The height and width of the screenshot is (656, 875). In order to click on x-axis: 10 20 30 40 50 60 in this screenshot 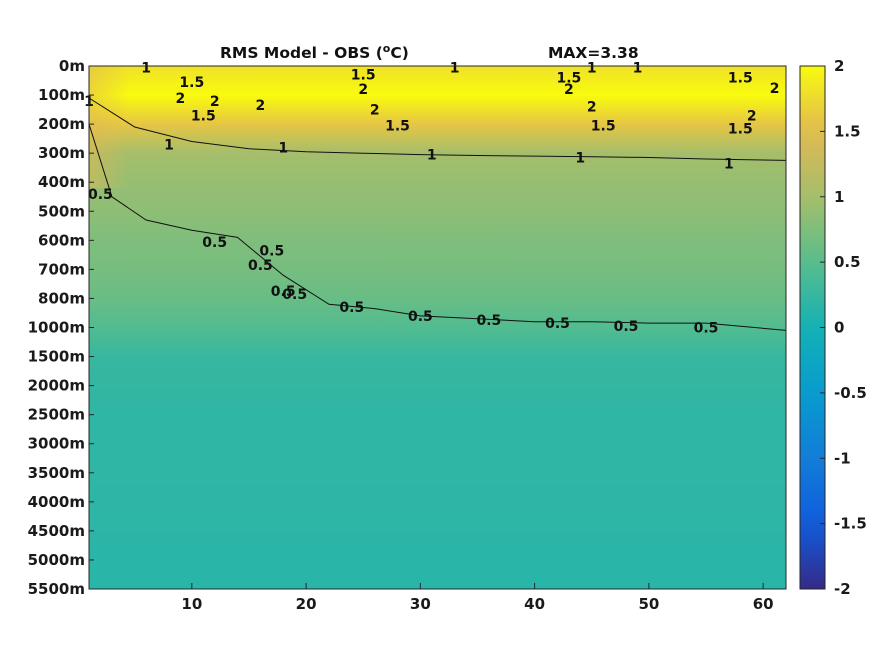, I will do `click(477, 598)`.